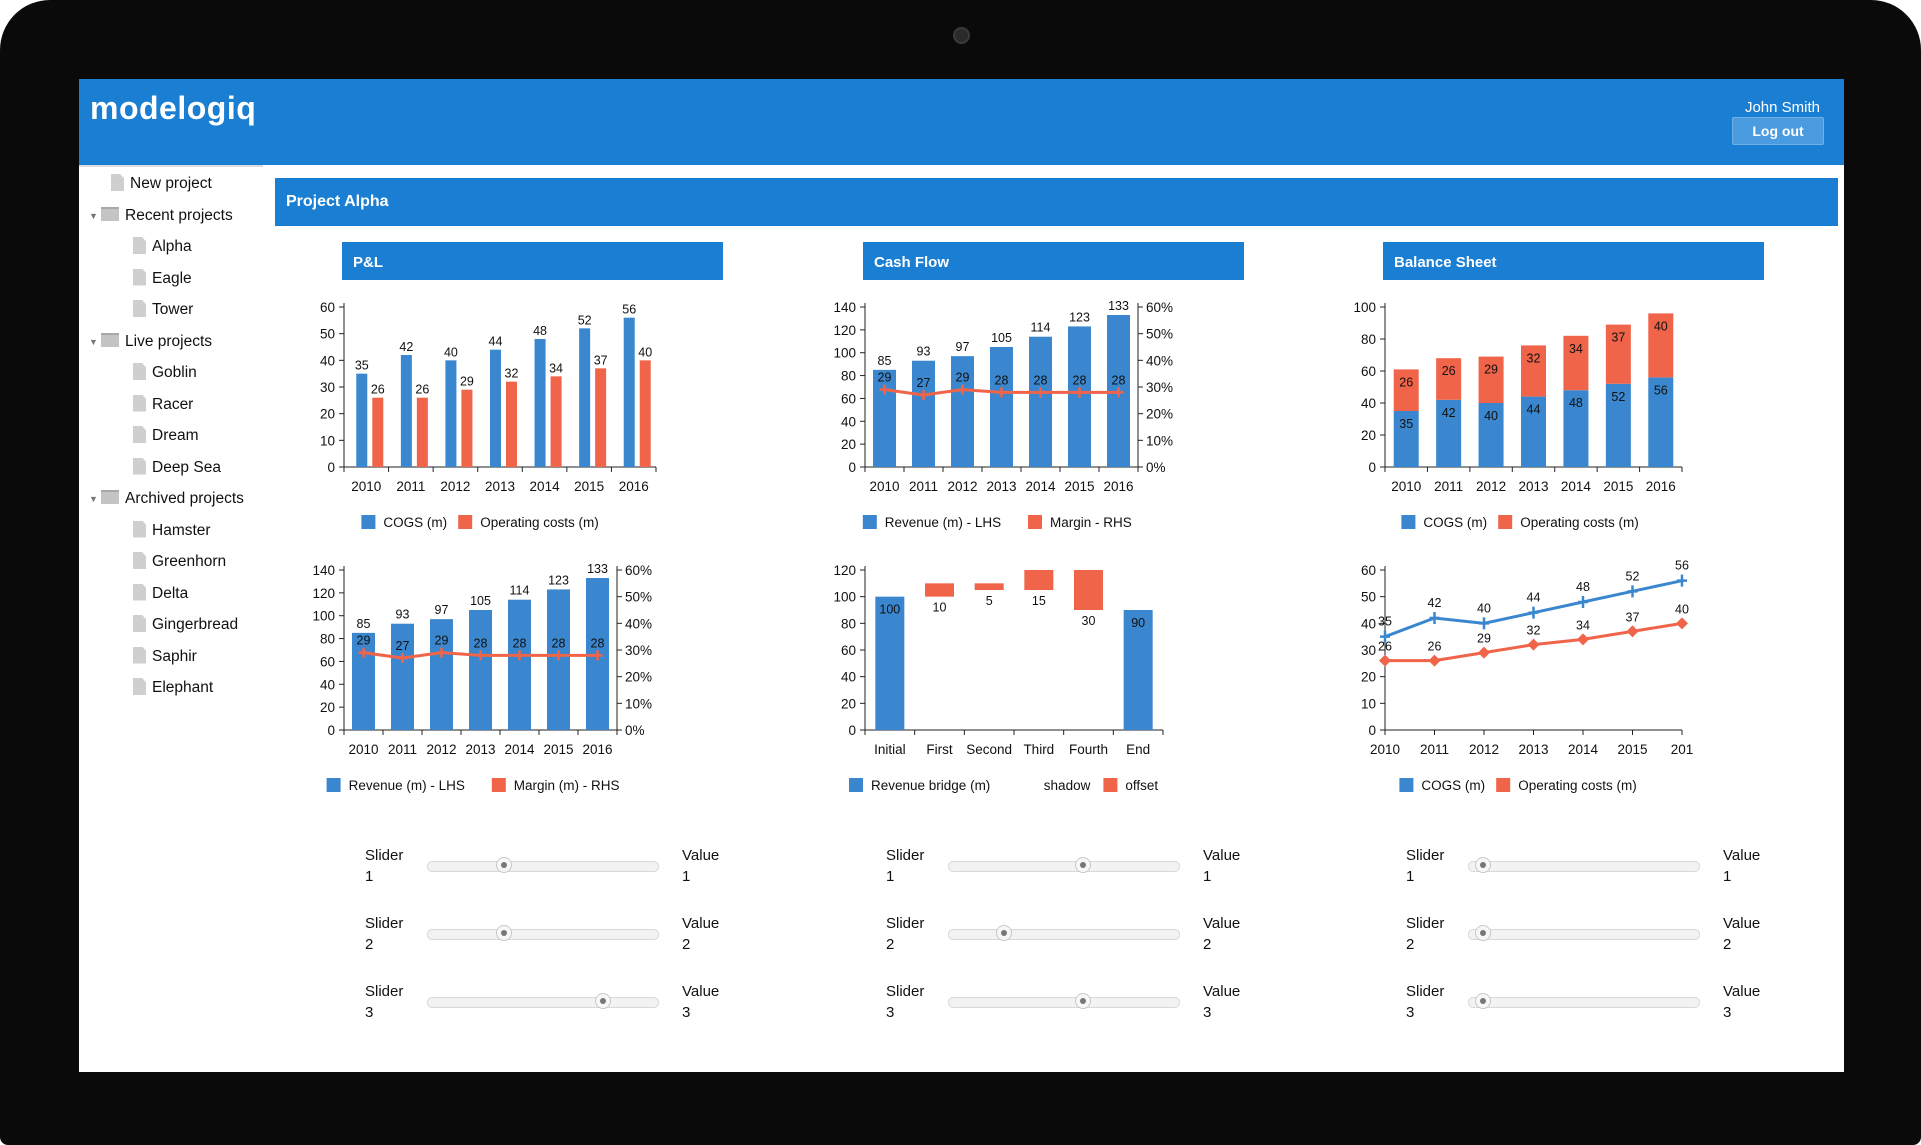 Image resolution: width=1921 pixels, height=1145 pixels. I want to click on sidebar-item-gingerbread-label: Gingerbread, so click(195, 624).